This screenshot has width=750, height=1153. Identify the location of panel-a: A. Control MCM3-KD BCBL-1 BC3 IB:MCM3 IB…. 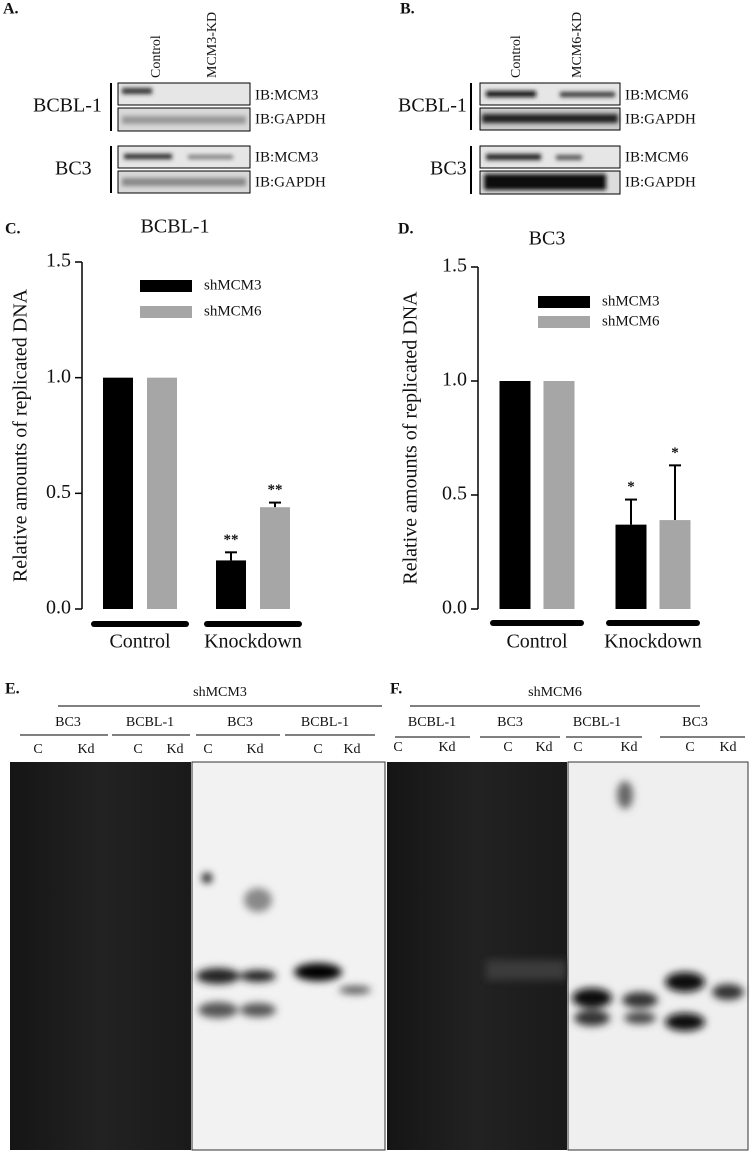
(164, 97).